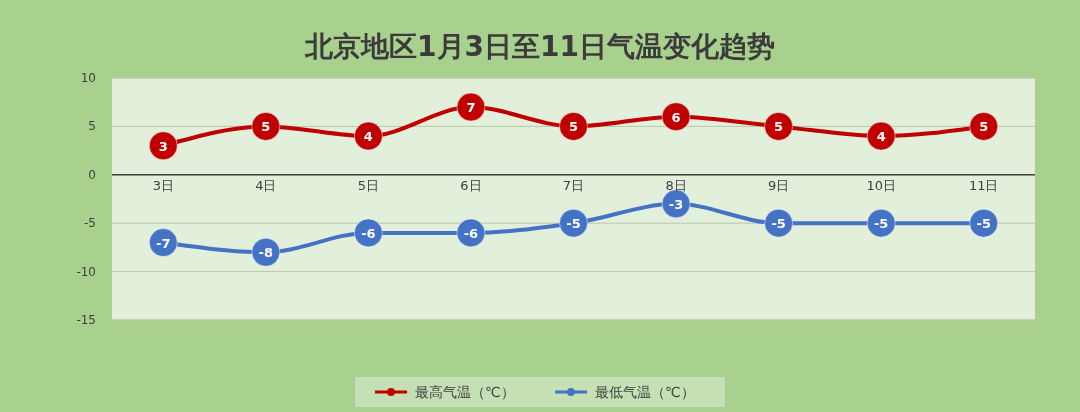 Image resolution: width=1080 pixels, height=412 pixels. What do you see at coordinates (88, 78) in the screenshot?
I see `y-tick-label: 10` at bounding box center [88, 78].